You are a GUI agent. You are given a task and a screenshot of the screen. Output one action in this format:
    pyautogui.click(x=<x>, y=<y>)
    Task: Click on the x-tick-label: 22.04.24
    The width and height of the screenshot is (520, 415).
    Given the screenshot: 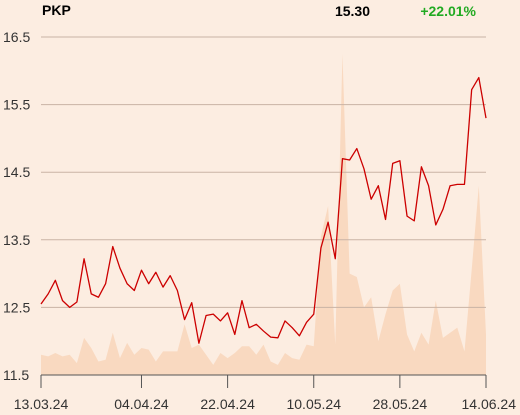 What is the action you would take?
    pyautogui.click(x=227, y=404)
    